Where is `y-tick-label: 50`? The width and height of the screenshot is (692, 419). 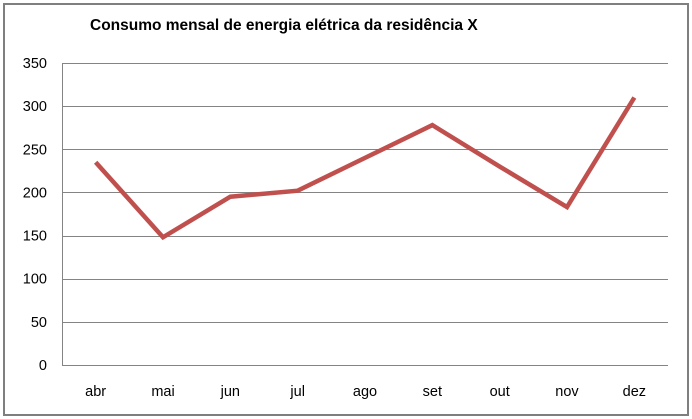 y-tick-label: 50 is located at coordinates (39, 323).